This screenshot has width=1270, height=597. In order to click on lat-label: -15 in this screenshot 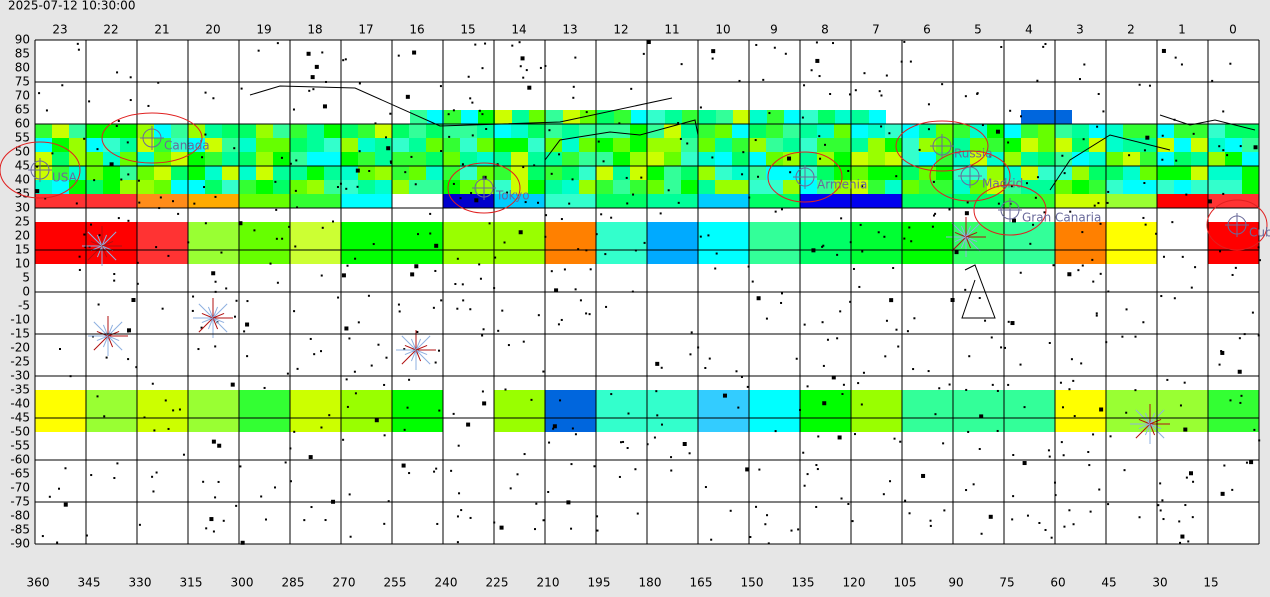, I will do `click(20, 334)`.